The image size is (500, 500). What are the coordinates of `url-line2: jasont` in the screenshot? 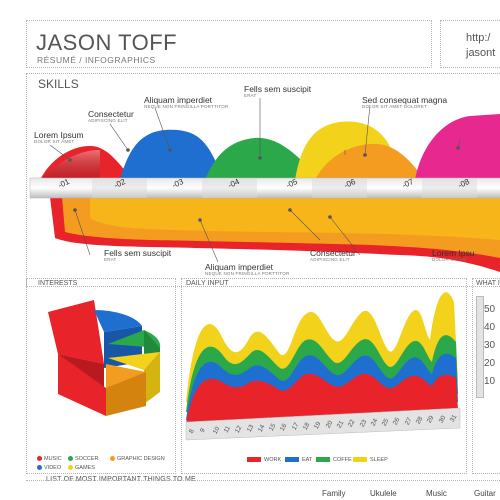 It's located at (481, 53).